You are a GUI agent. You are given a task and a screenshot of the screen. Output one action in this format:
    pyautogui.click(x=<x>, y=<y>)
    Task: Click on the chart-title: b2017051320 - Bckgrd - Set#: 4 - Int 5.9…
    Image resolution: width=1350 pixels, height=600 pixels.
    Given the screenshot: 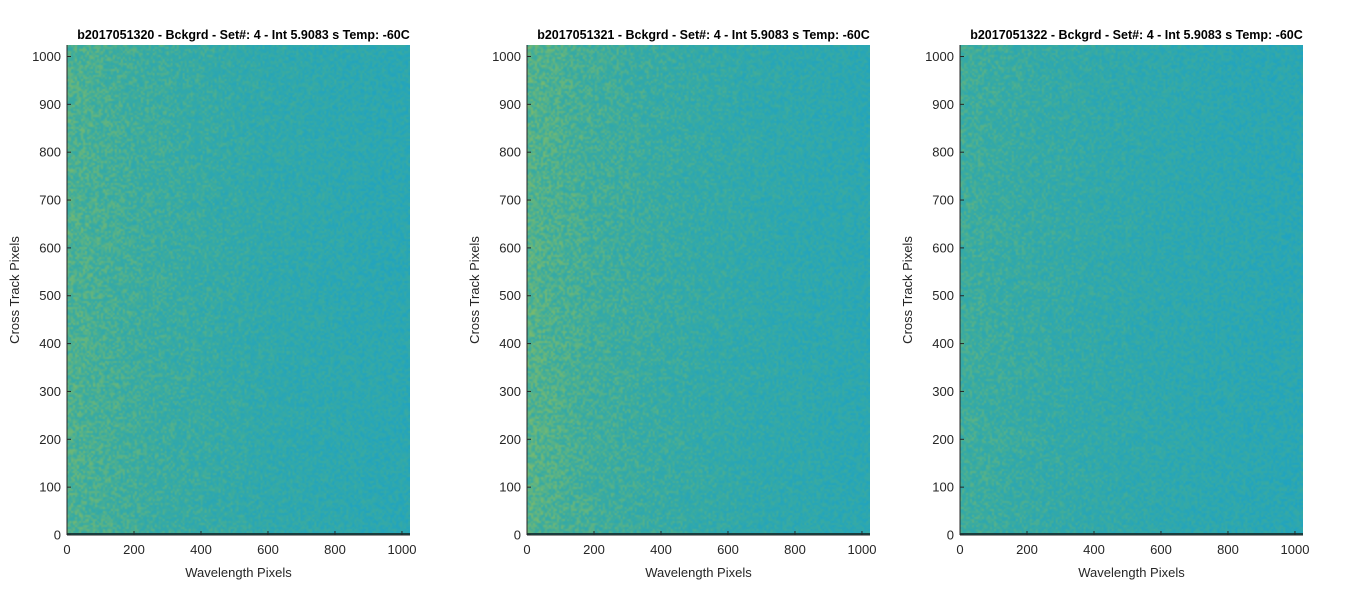 What is the action you would take?
    pyautogui.click(x=243, y=35)
    